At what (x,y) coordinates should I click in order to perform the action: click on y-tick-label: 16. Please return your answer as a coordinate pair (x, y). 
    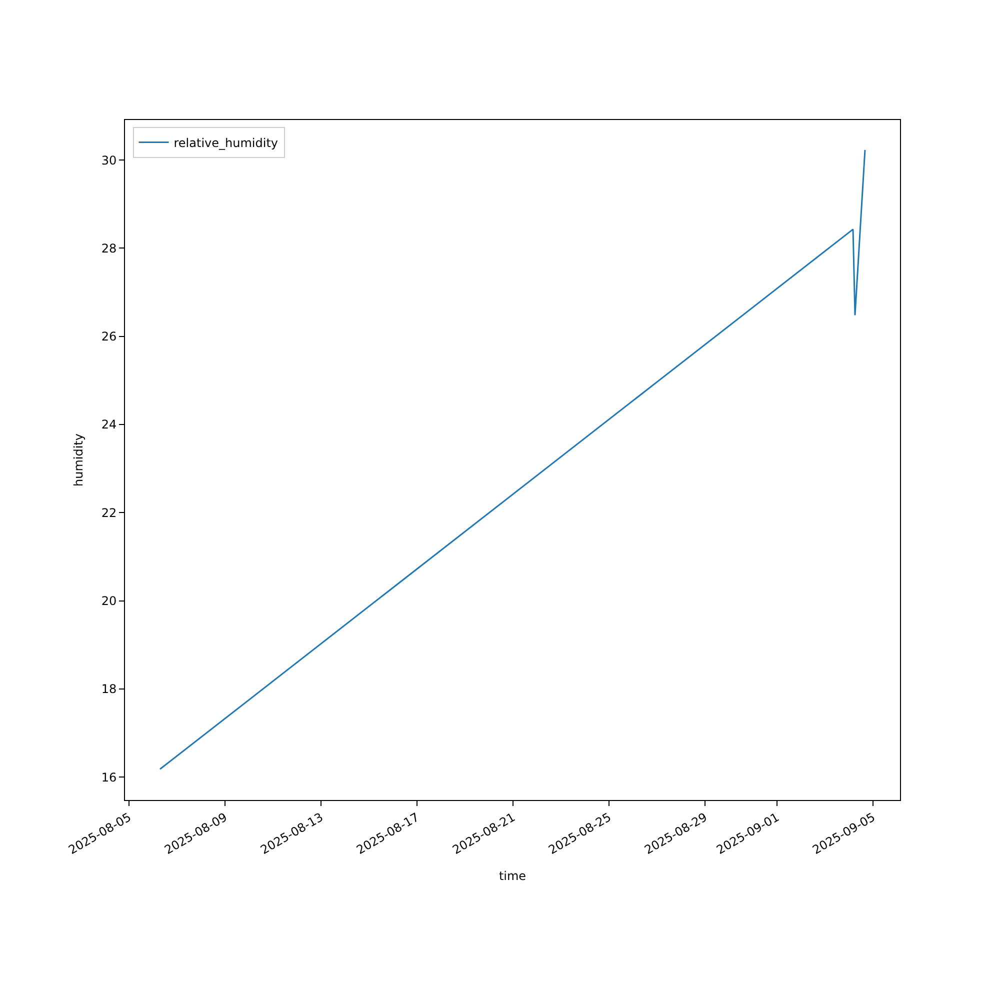
    Looking at the image, I should click on (109, 777).